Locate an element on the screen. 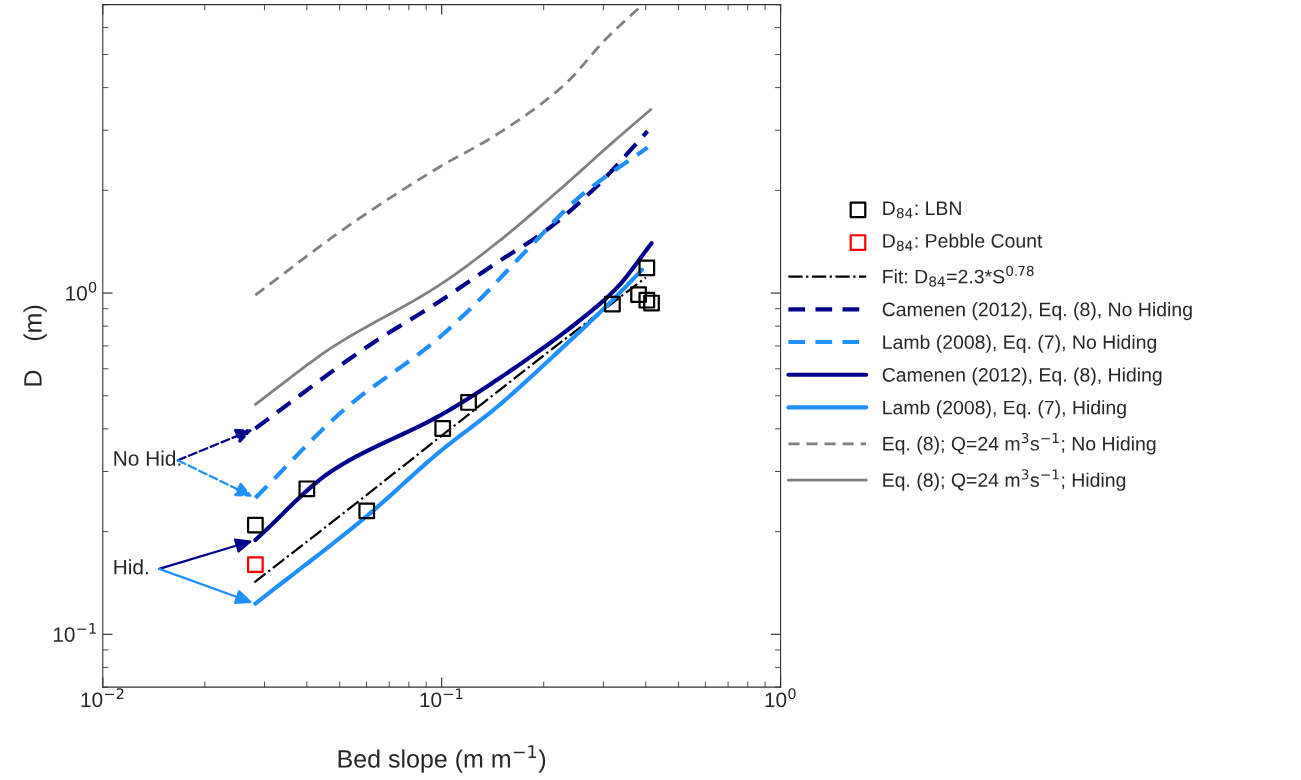 The width and height of the screenshot is (1301, 780). annotation: No Hid. is located at coordinates (147, 458).